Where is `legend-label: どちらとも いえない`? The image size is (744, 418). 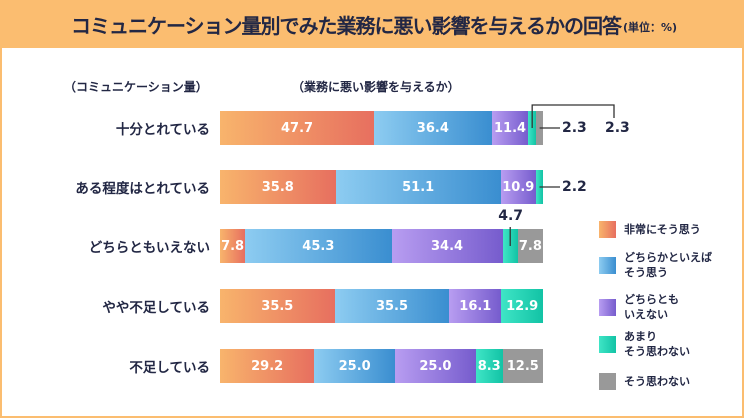
legend-label: どちらとも いえない is located at coordinates (651, 307).